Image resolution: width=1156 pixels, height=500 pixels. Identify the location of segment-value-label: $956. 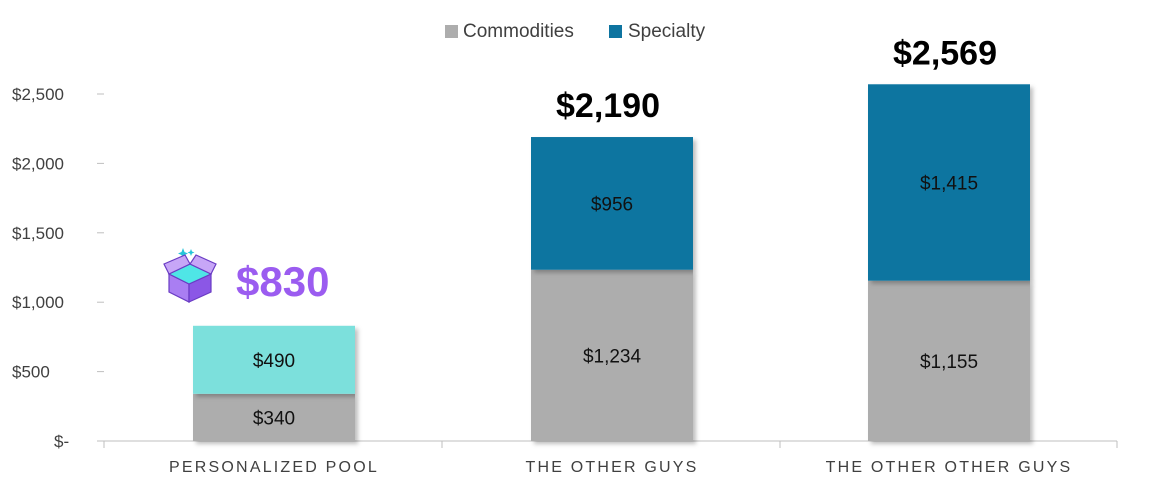
(612, 204).